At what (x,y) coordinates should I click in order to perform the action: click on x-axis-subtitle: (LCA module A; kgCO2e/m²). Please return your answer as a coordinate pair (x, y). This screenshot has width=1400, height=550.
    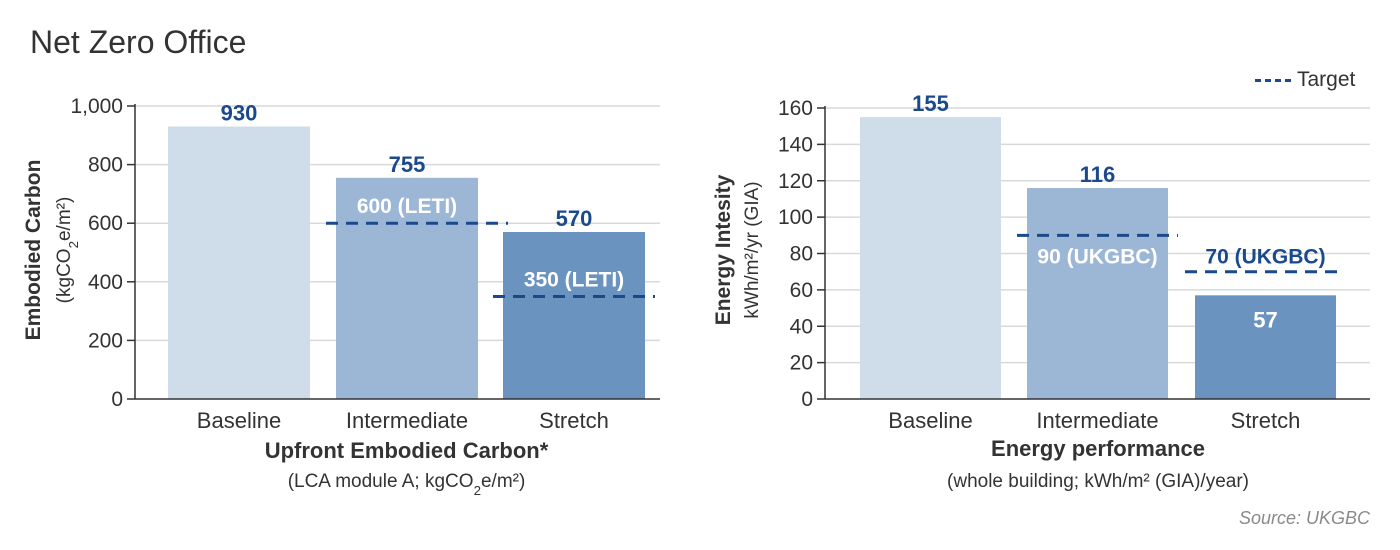
    Looking at the image, I should click on (407, 484).